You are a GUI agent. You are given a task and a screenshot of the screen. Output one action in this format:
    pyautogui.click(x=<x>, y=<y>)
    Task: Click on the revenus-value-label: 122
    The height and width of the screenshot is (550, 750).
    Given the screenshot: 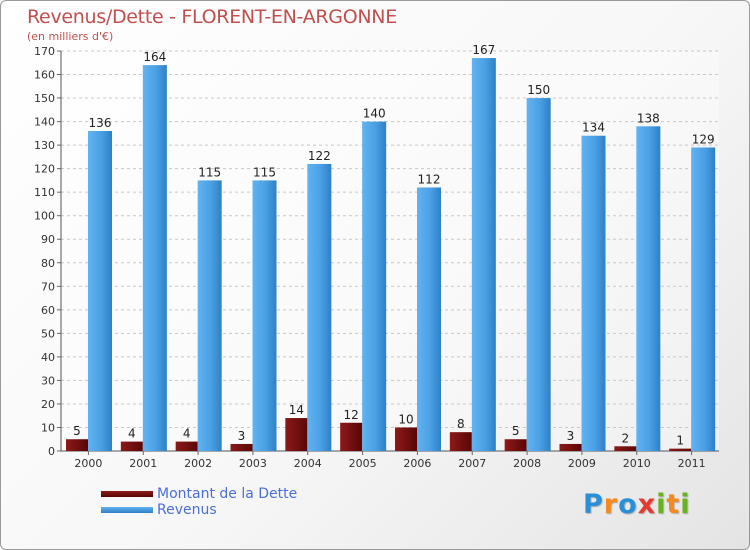 What is the action you would take?
    pyautogui.click(x=319, y=156)
    